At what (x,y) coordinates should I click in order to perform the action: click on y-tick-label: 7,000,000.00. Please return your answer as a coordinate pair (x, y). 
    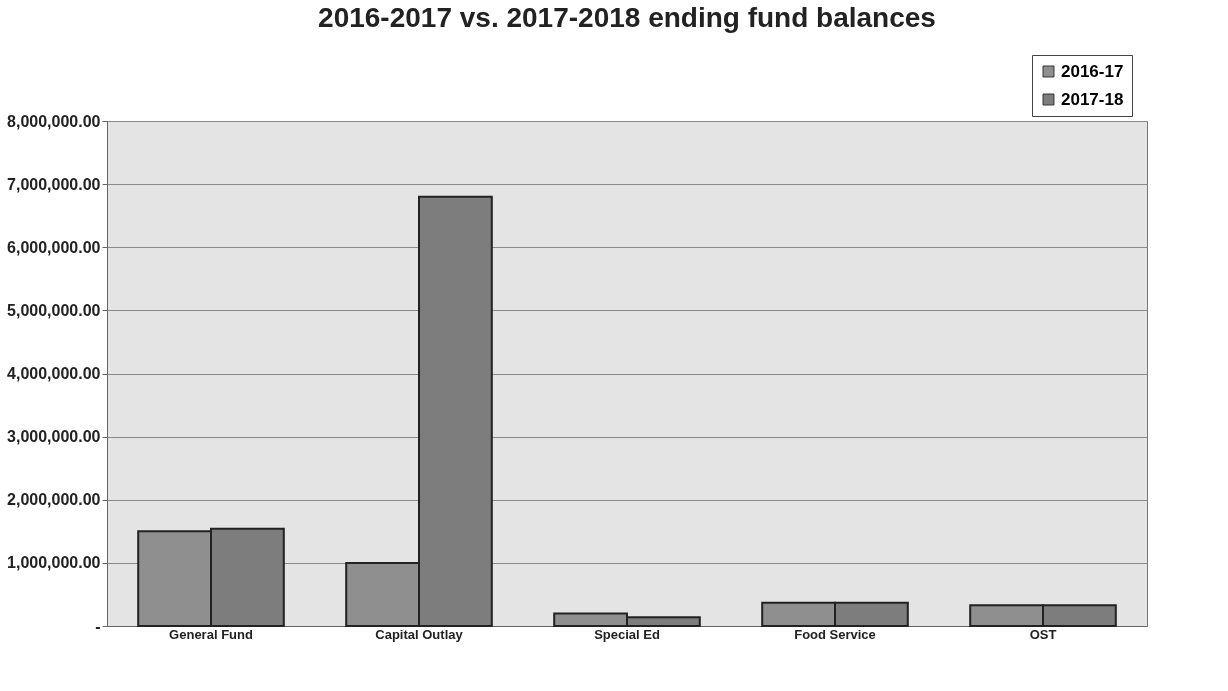
    Looking at the image, I should click on (54, 184).